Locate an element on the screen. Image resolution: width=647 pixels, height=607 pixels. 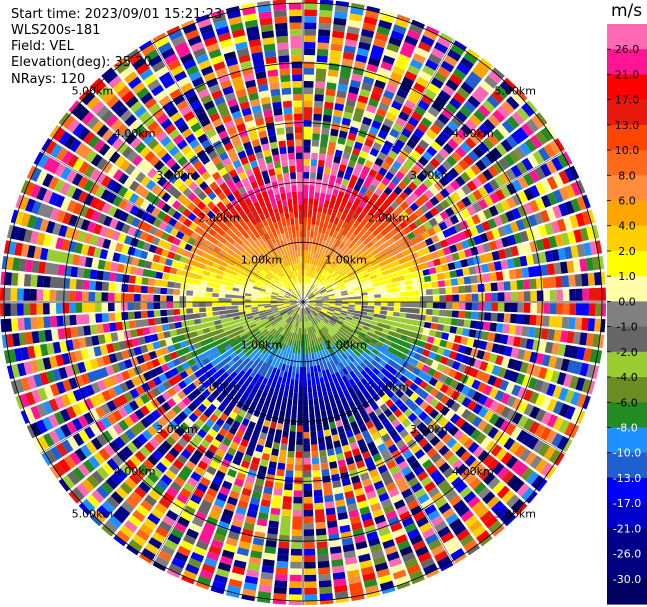
field-text: Field: VEL is located at coordinates (42, 46).